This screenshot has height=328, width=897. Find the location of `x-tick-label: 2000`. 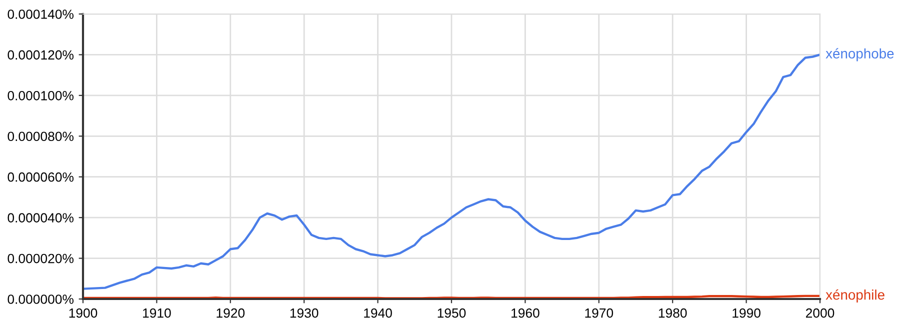

x-tick-label: 2000 is located at coordinates (820, 313).